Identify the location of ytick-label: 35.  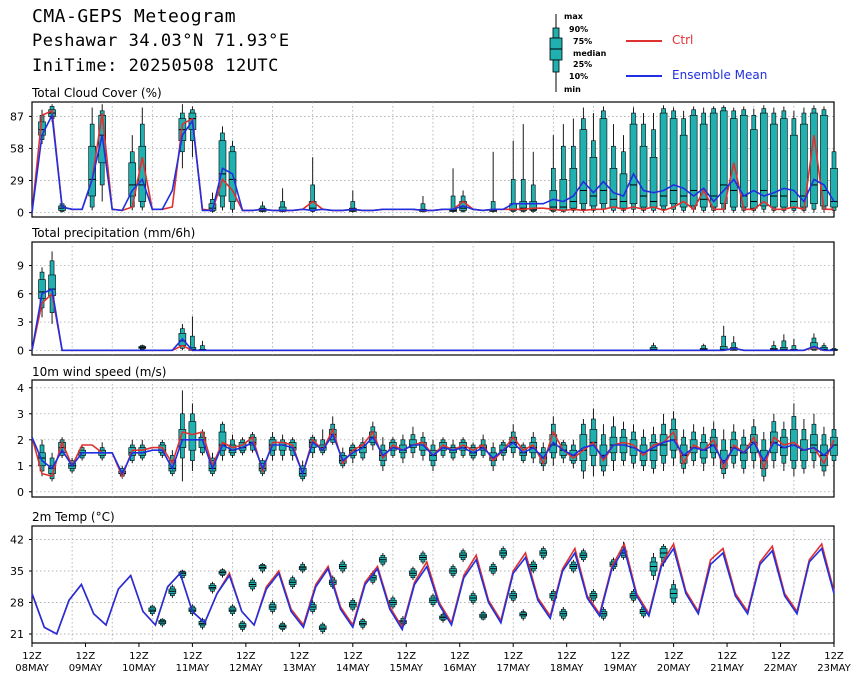
(17, 571).